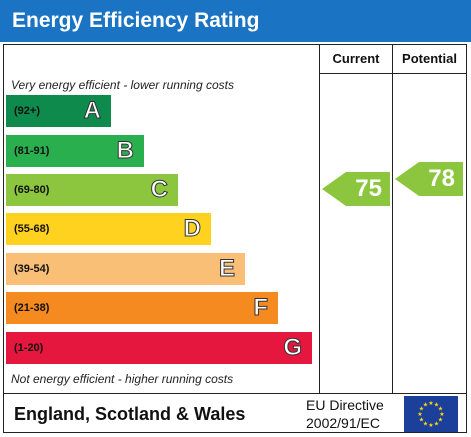  Describe the element at coordinates (92, 190) in the screenshot. I see `band-c: (69-80) C` at that location.